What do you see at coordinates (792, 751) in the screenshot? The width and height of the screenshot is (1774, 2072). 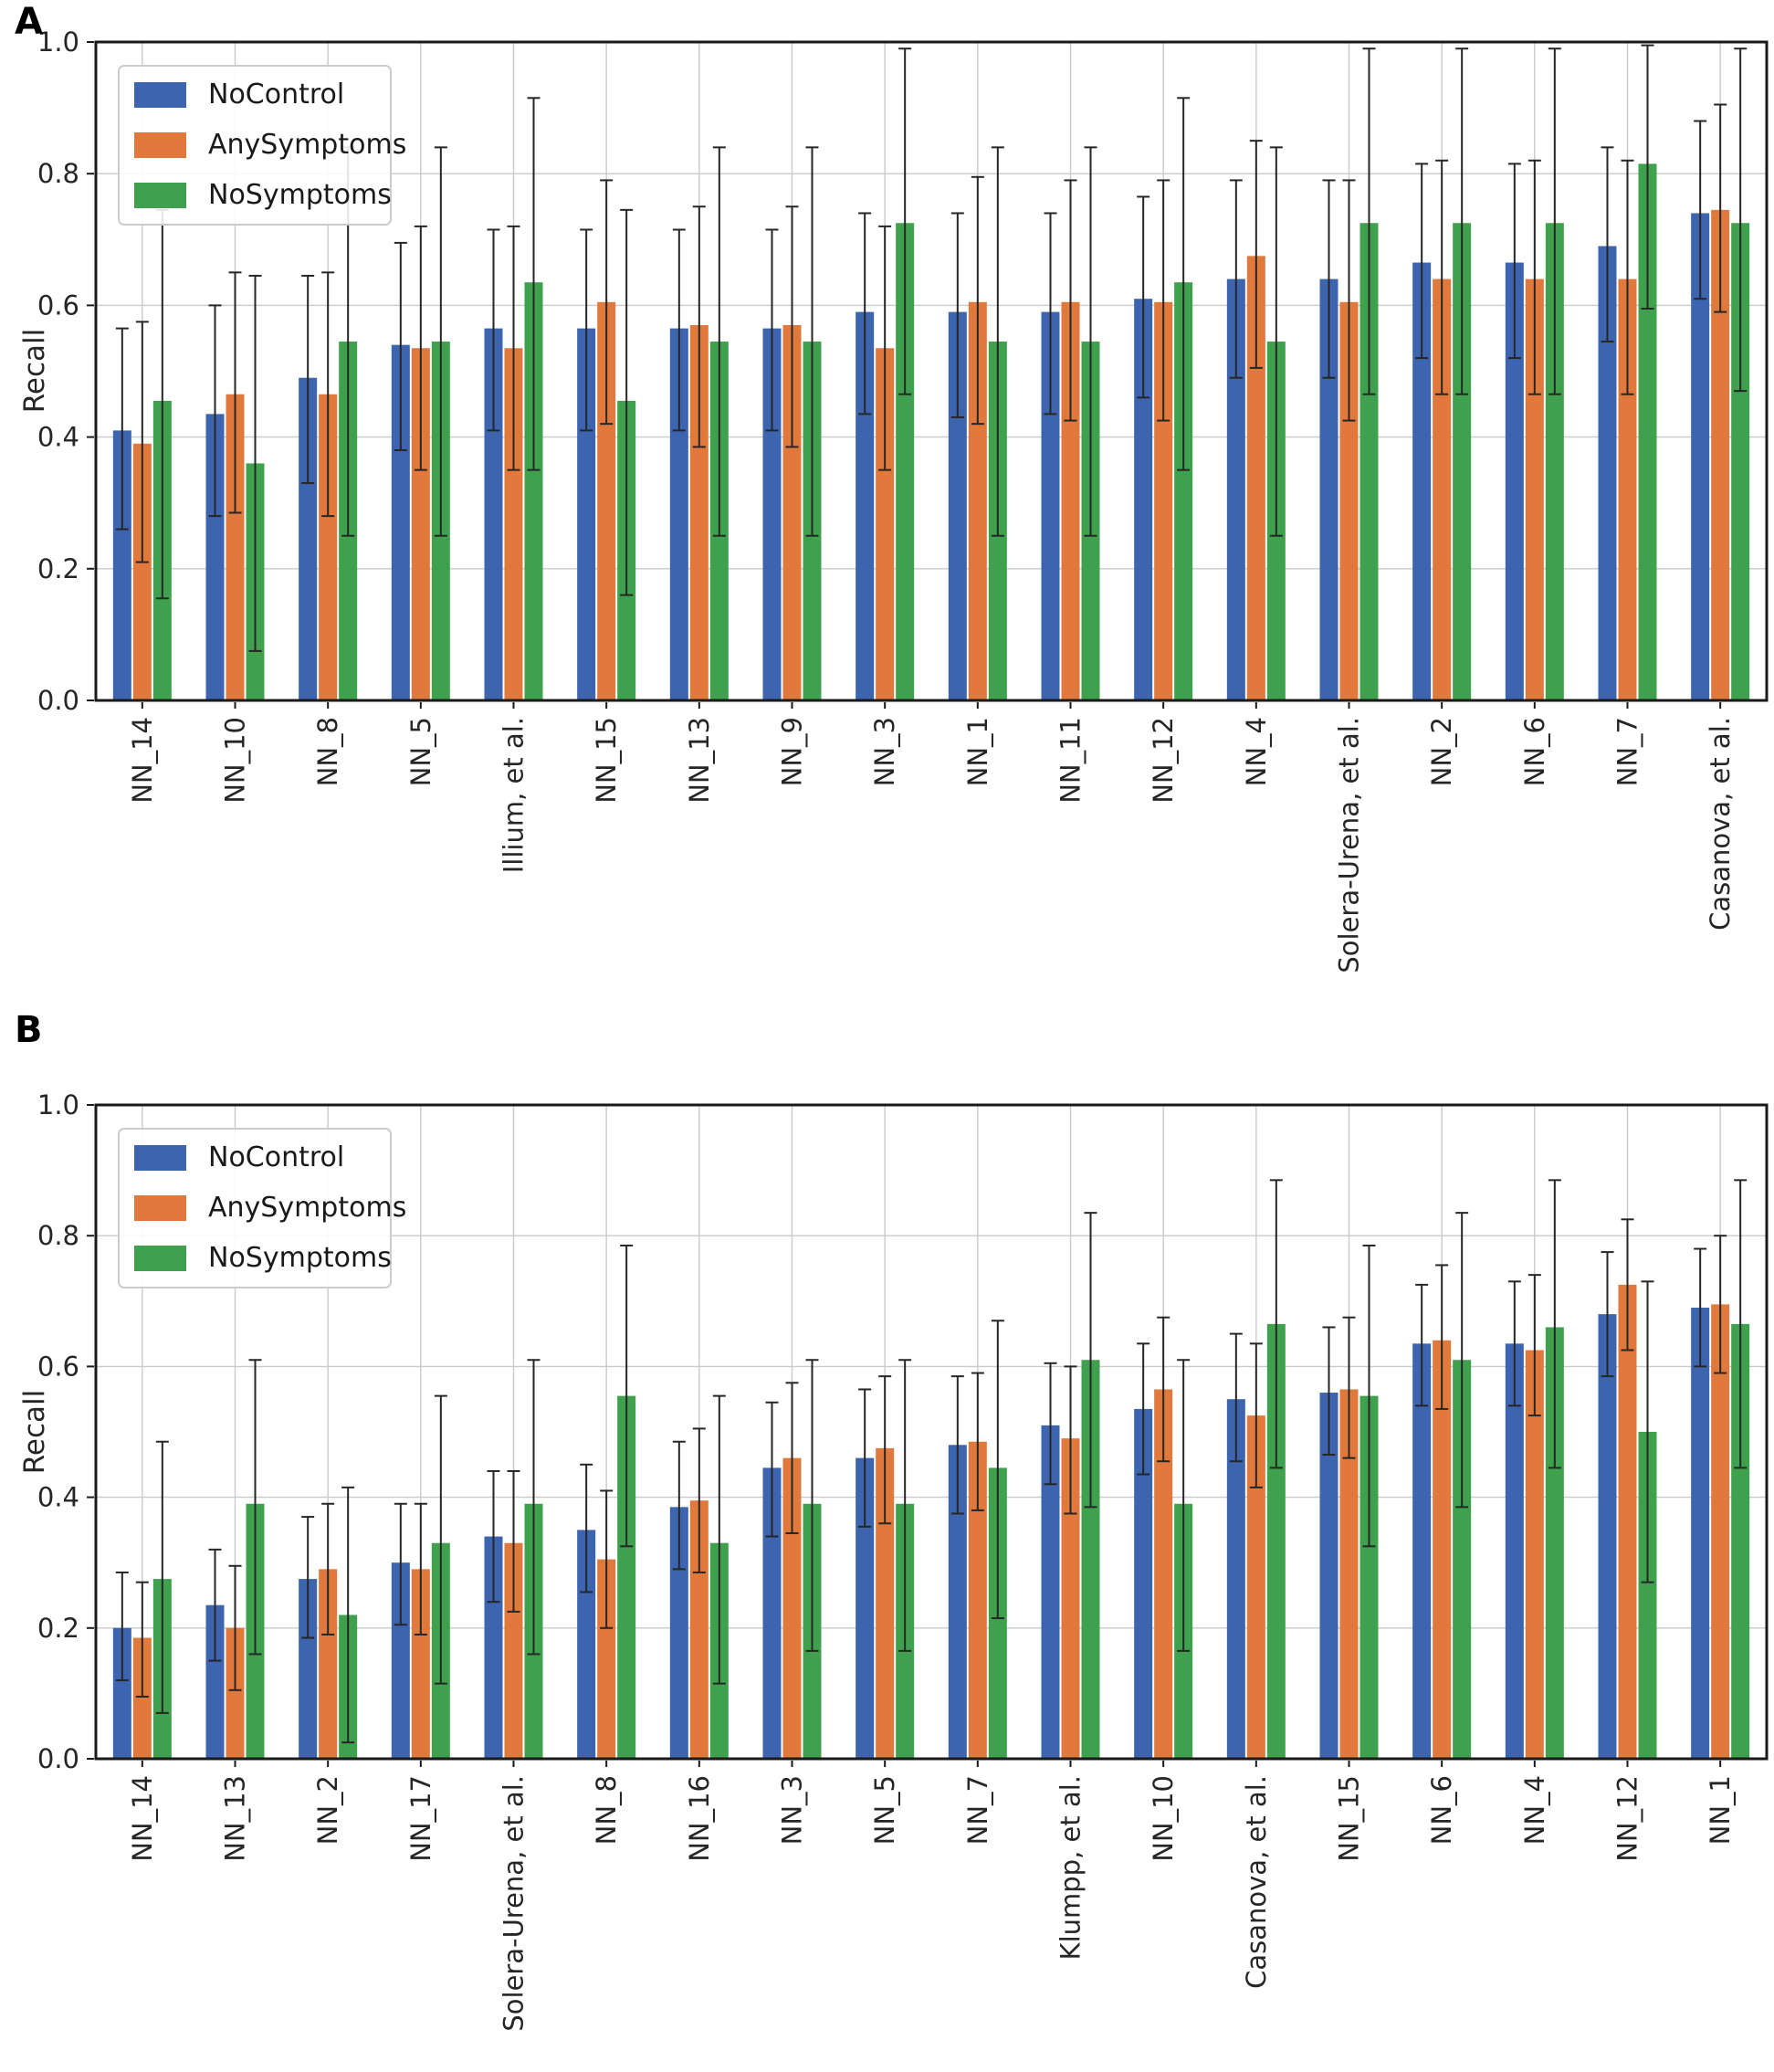 I see `svg-text: NN_9` at bounding box center [792, 751].